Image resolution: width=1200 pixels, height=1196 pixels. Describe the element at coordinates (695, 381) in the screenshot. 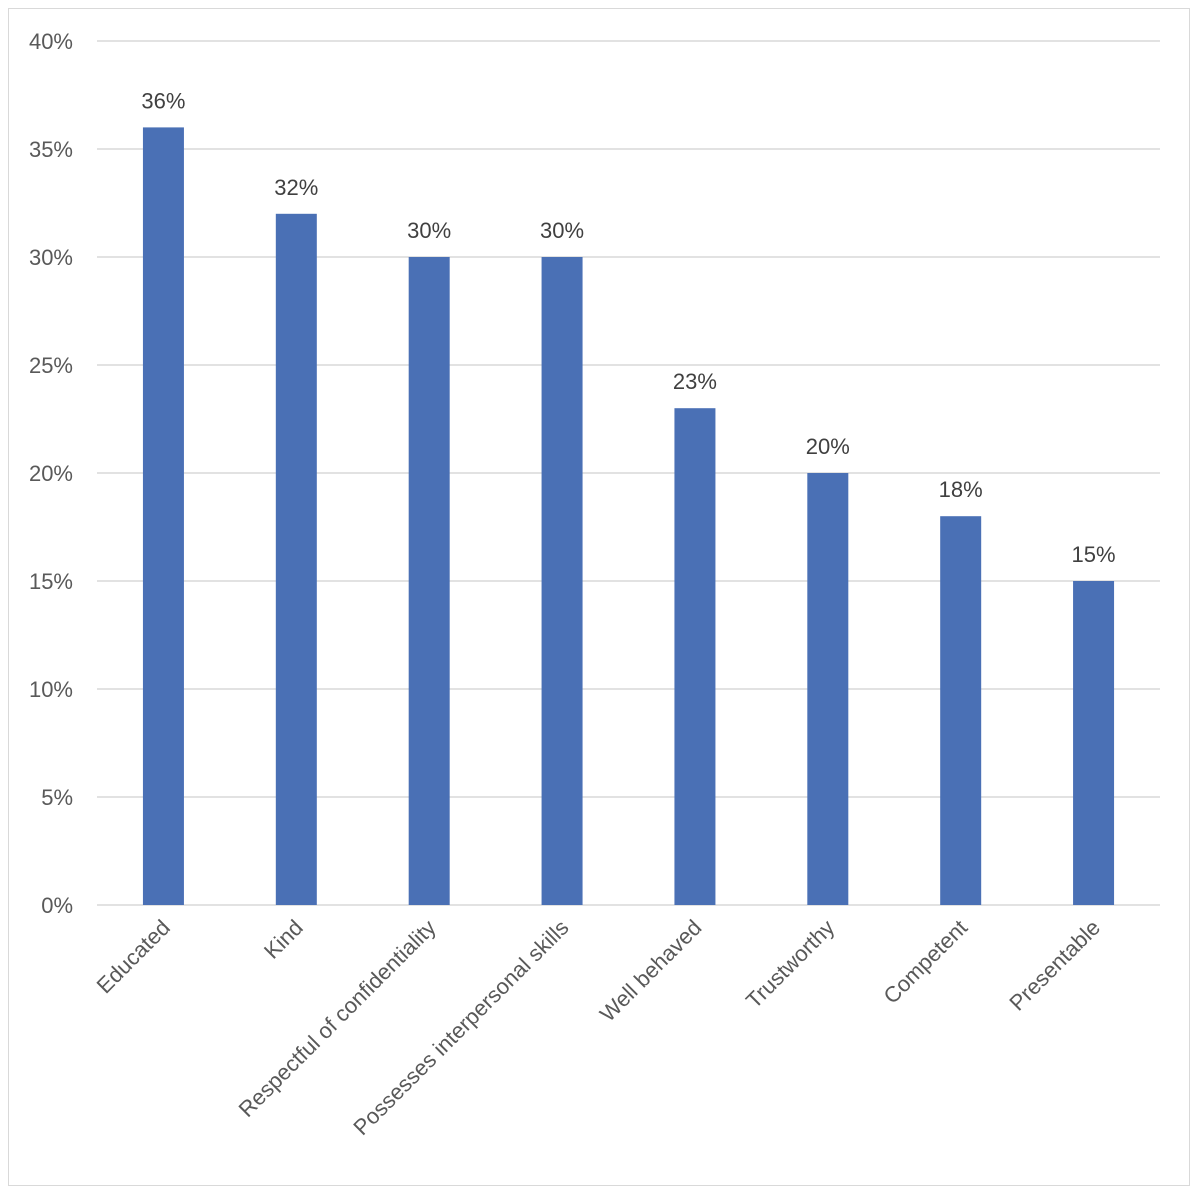

I see `data-label: 23%` at that location.